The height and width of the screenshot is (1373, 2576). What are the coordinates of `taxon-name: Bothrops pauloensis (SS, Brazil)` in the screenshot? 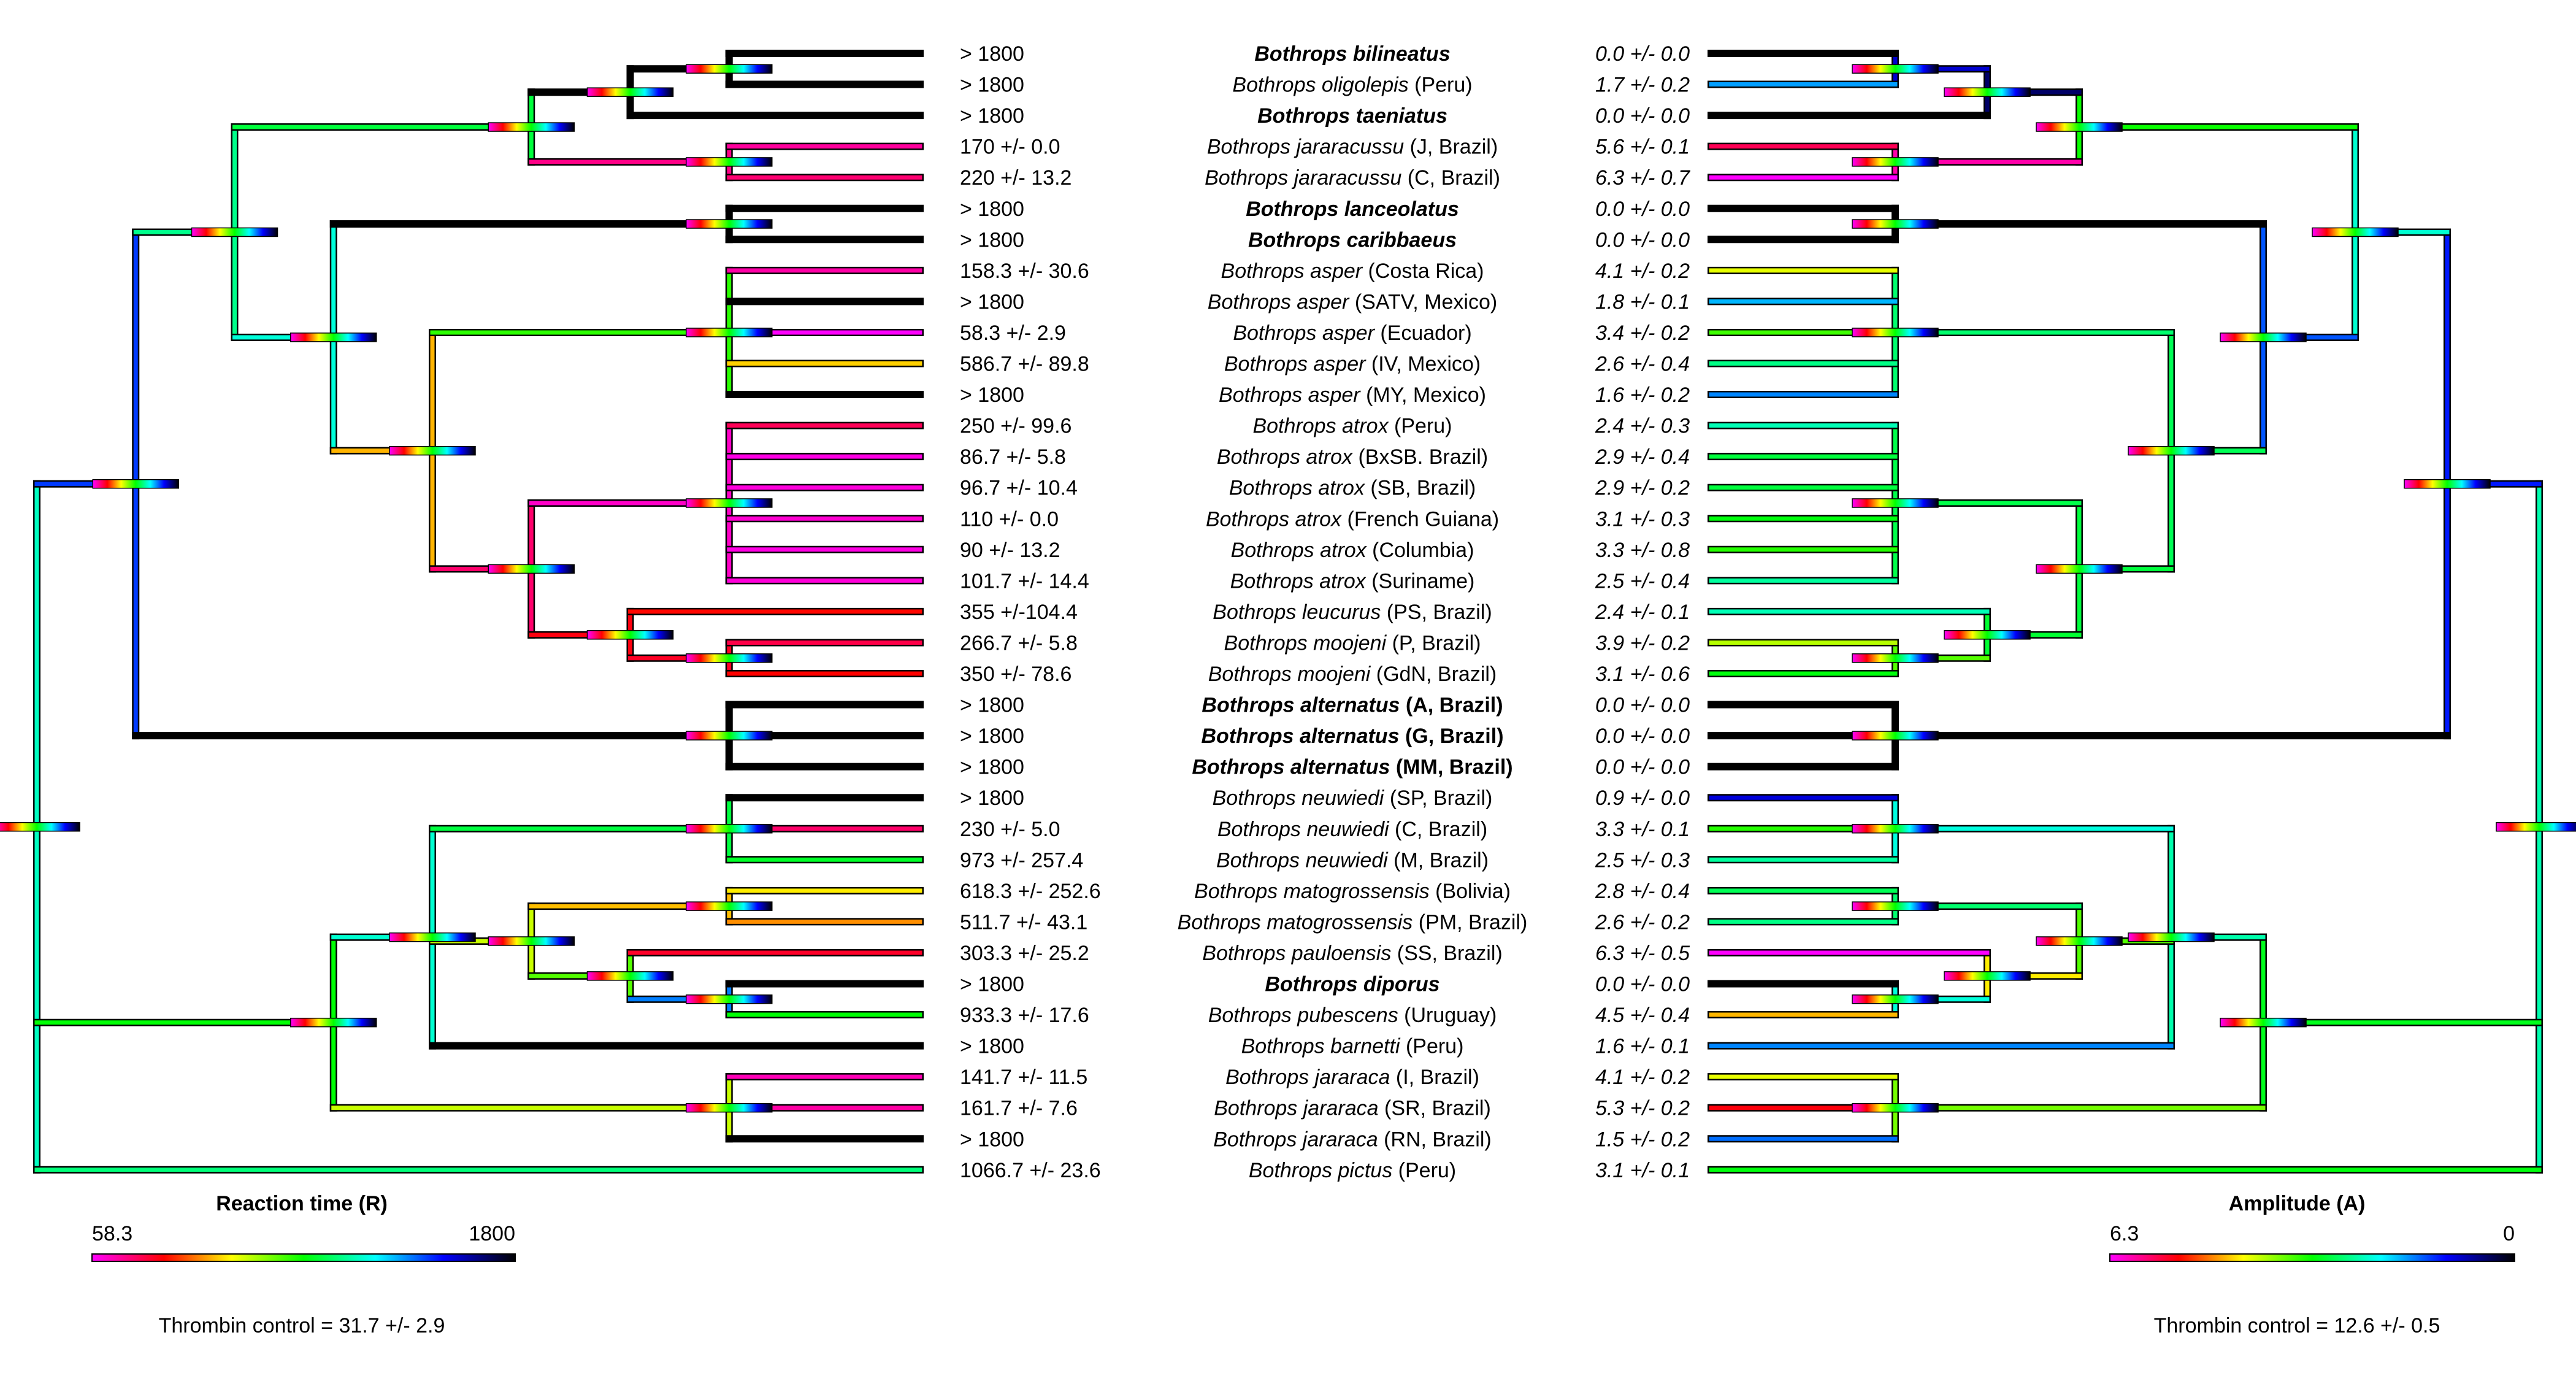 It's located at (1352, 953).